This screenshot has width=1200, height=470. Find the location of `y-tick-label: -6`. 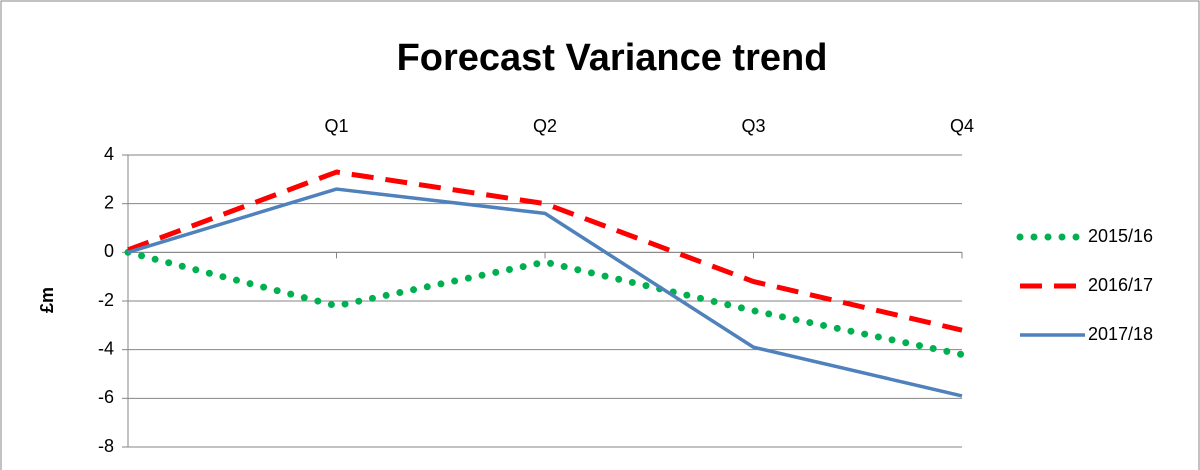

y-tick-label: -6 is located at coordinates (106, 397).